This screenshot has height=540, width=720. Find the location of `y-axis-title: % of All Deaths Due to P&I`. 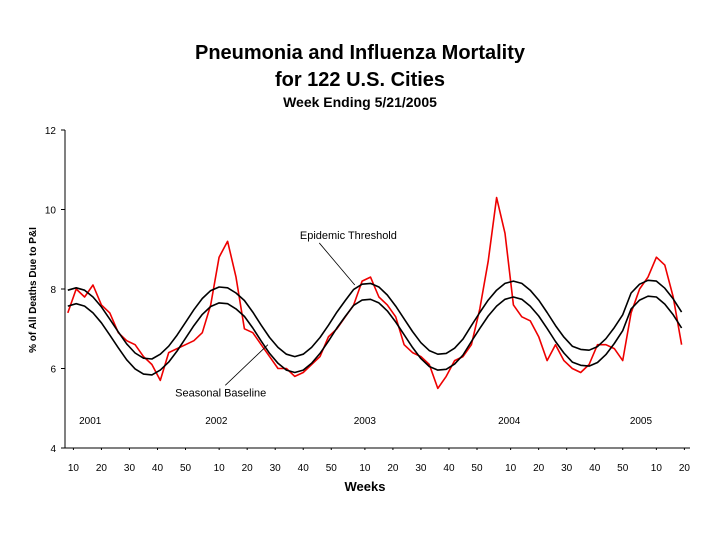

y-axis-title: % of All Deaths Due to P&I is located at coordinates (33, 290).